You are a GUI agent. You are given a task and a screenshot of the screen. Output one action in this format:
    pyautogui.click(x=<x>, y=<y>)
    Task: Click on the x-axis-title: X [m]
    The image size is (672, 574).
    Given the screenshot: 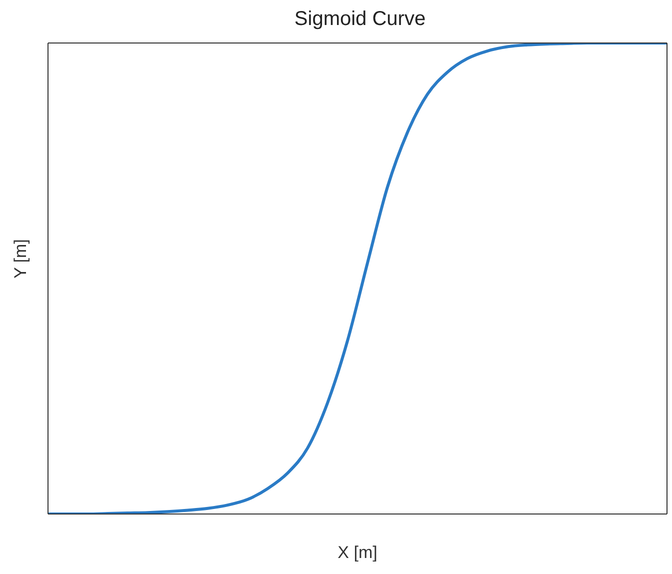 What is the action you would take?
    pyautogui.click(x=358, y=552)
    